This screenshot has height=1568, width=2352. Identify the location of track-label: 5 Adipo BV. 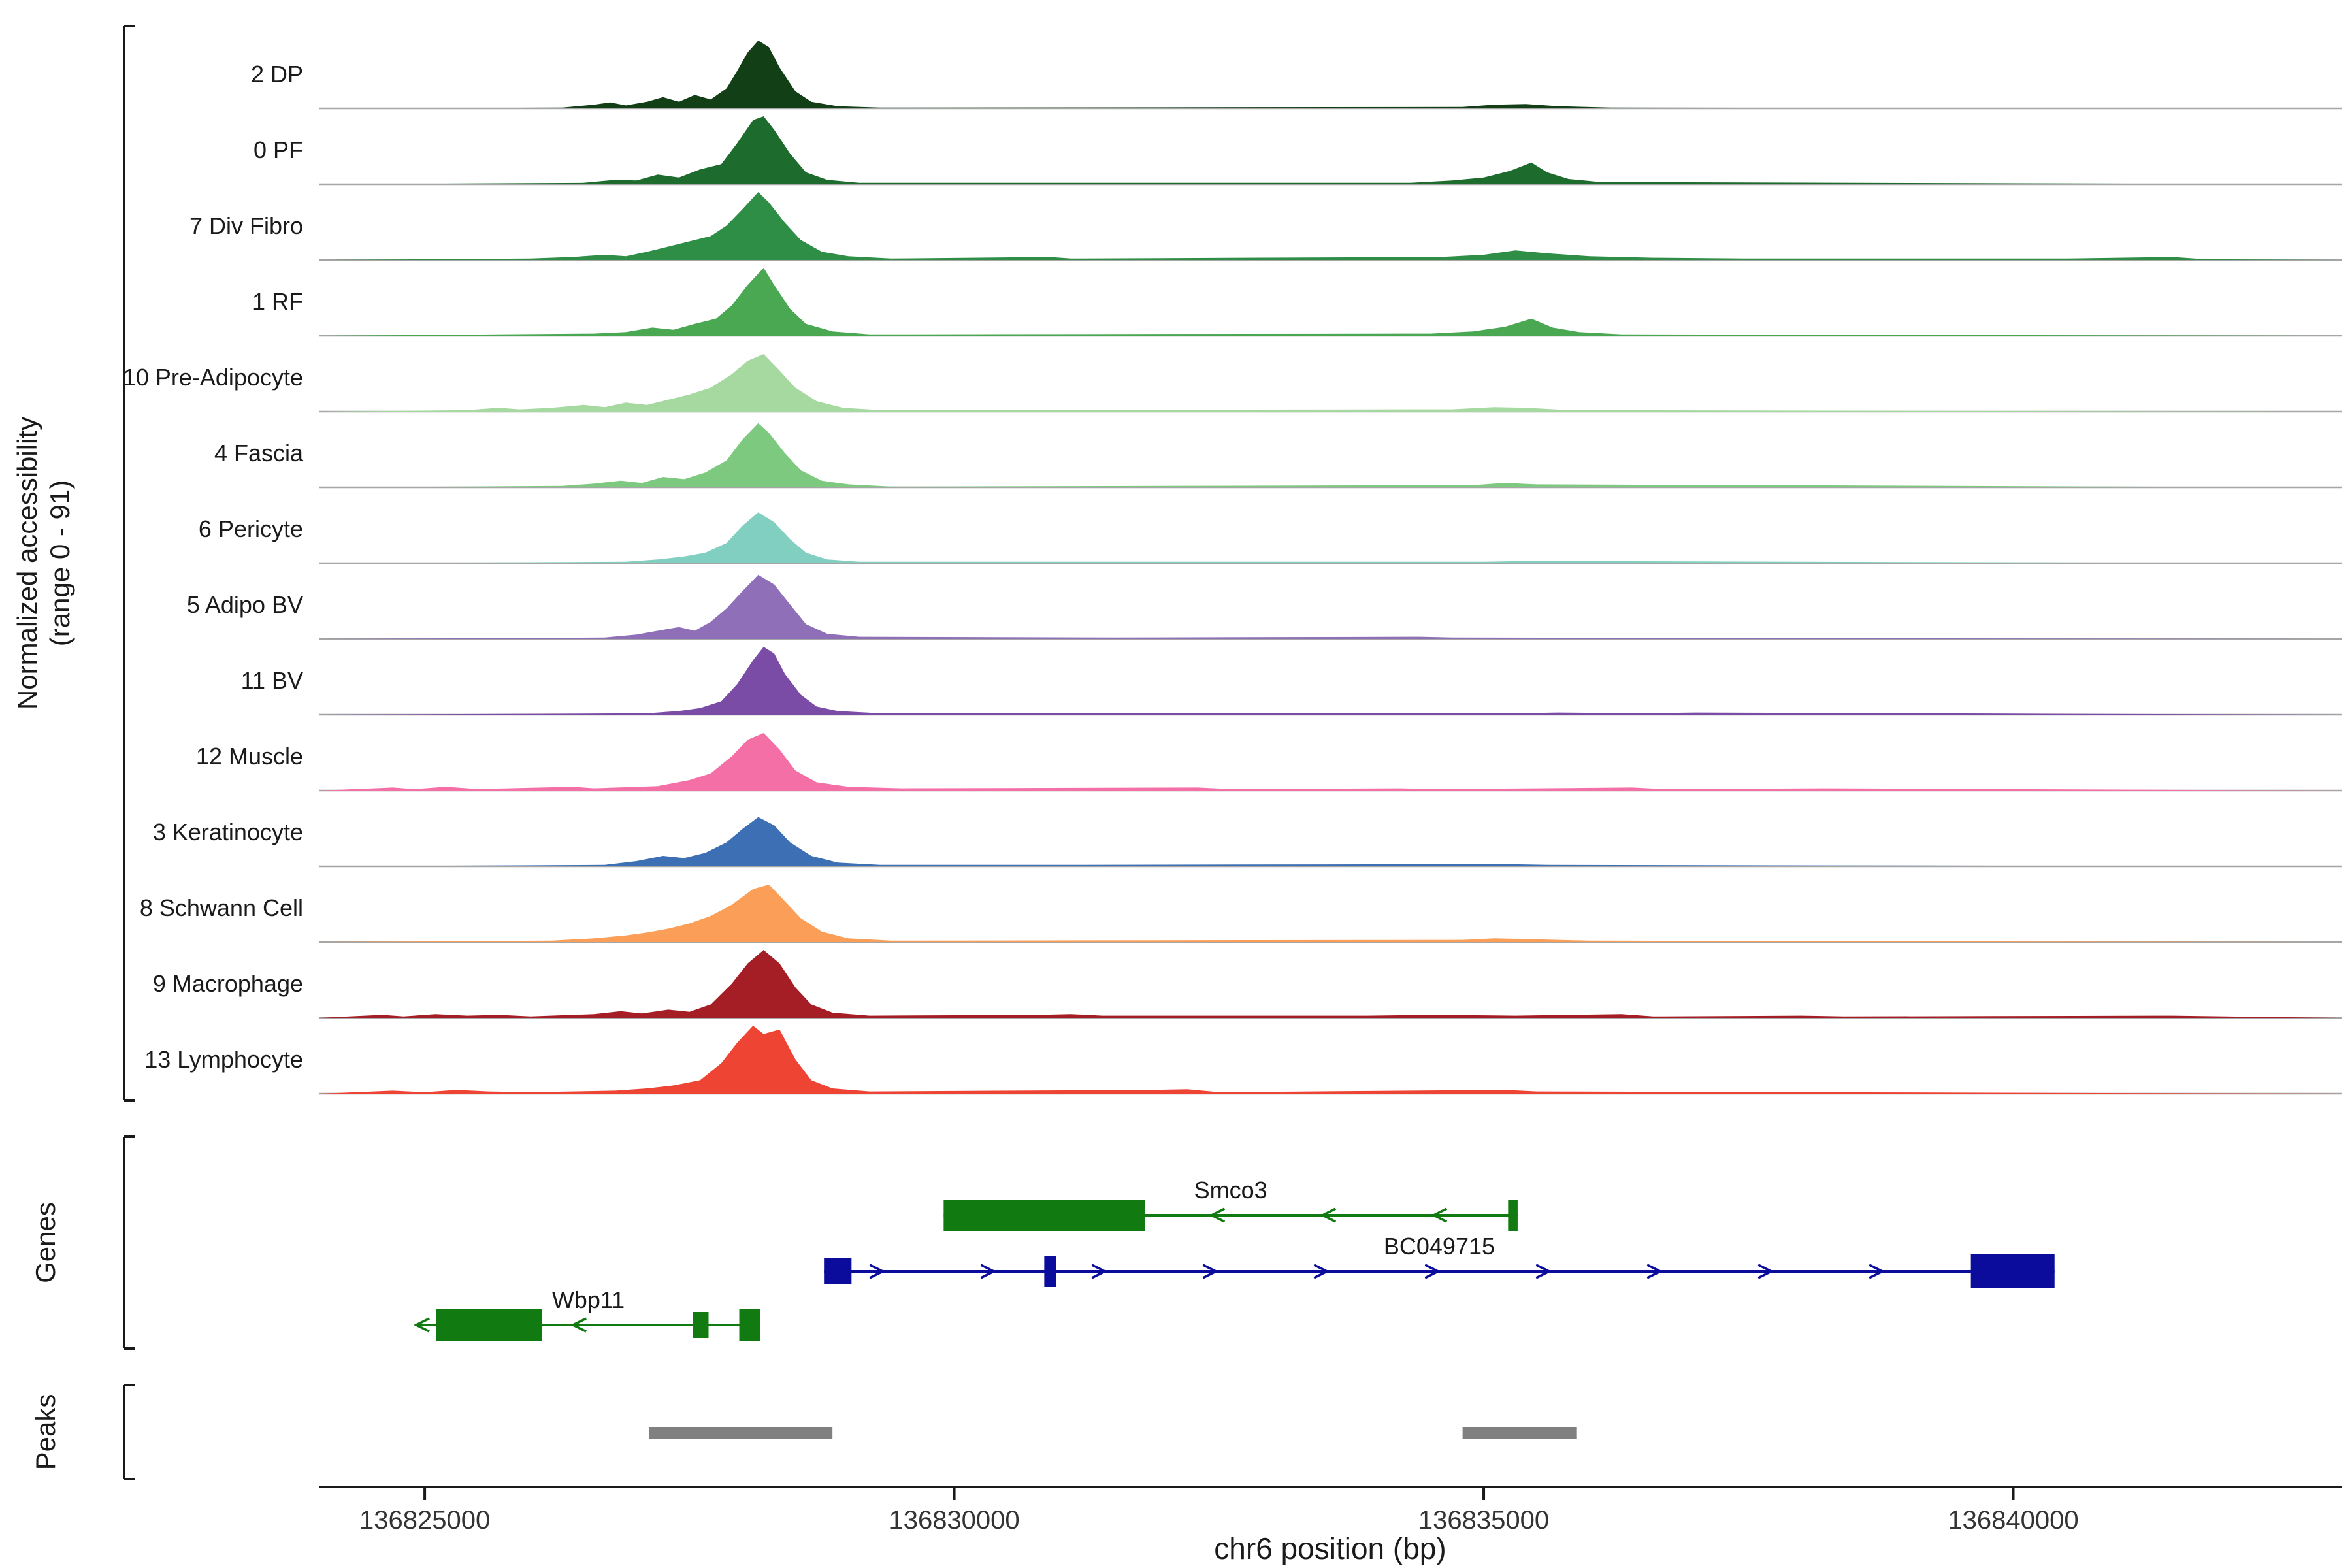
(245, 604).